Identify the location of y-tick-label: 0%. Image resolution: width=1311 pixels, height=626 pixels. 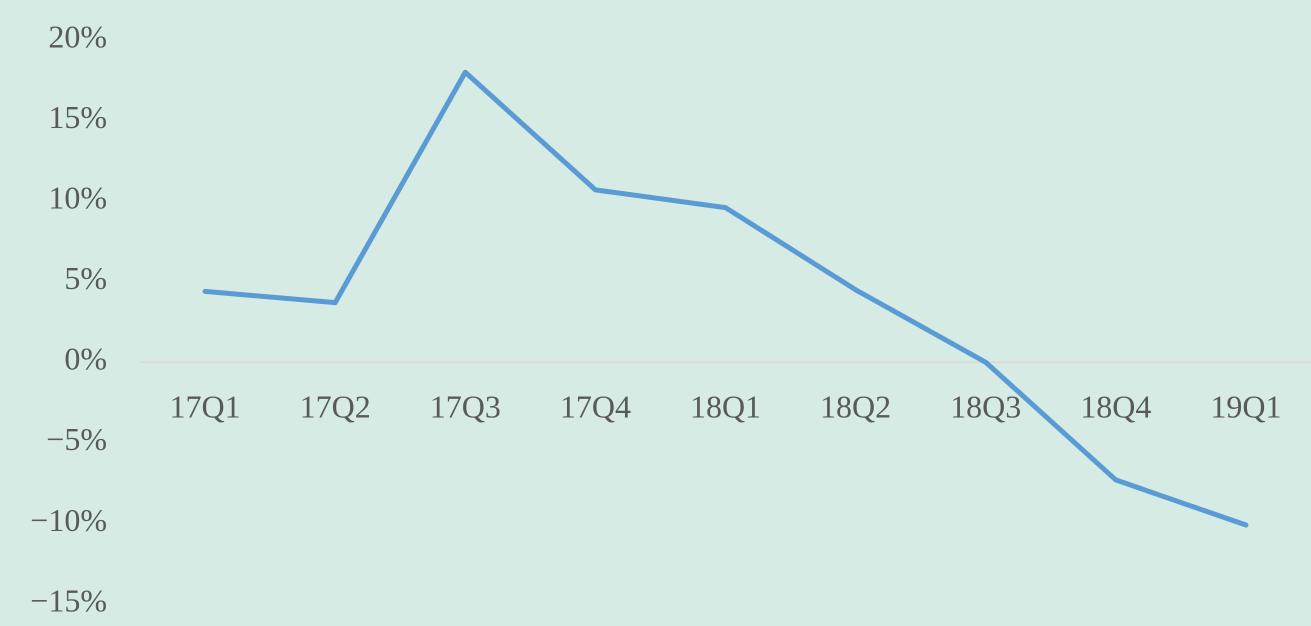
(85, 359).